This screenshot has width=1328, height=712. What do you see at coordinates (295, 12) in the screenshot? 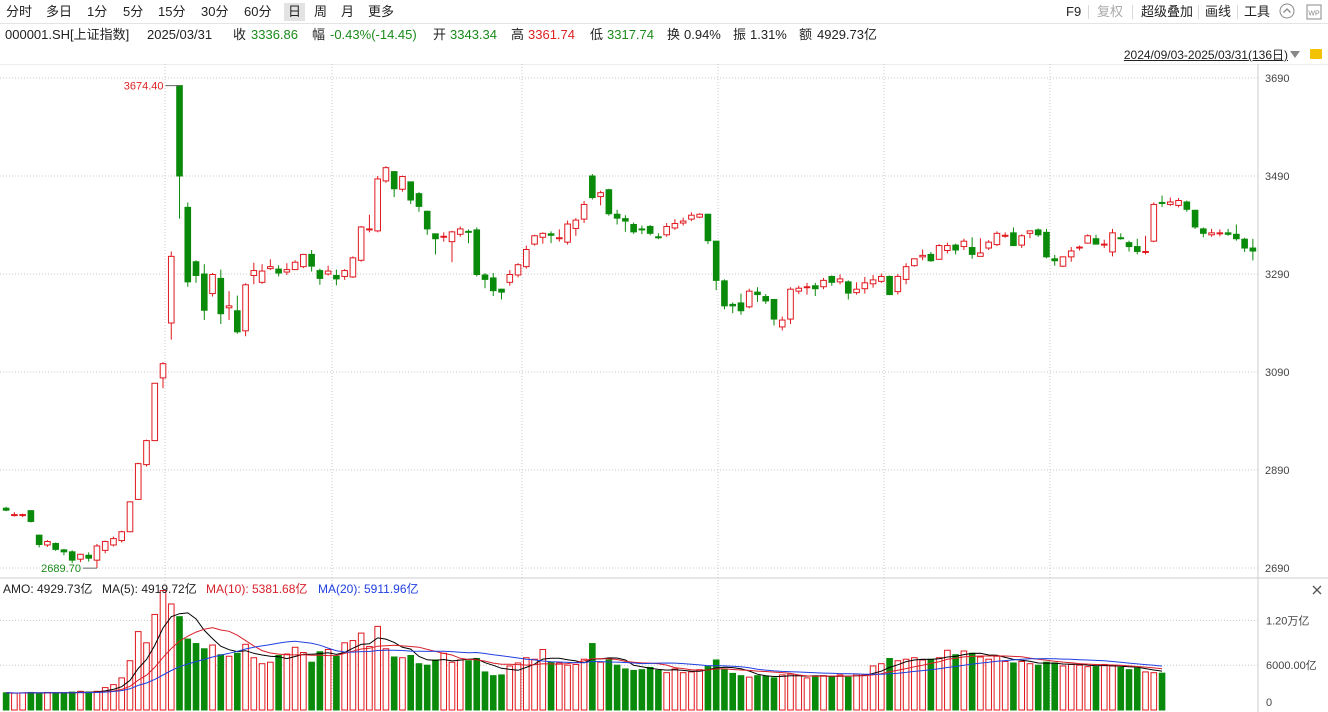
I see `period-day: 日` at bounding box center [295, 12].